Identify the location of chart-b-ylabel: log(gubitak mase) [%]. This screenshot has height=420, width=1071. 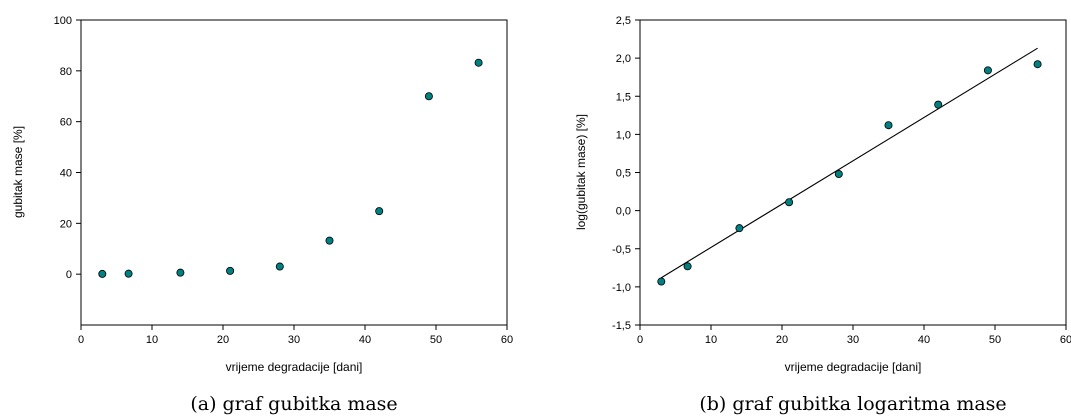
(581, 172).